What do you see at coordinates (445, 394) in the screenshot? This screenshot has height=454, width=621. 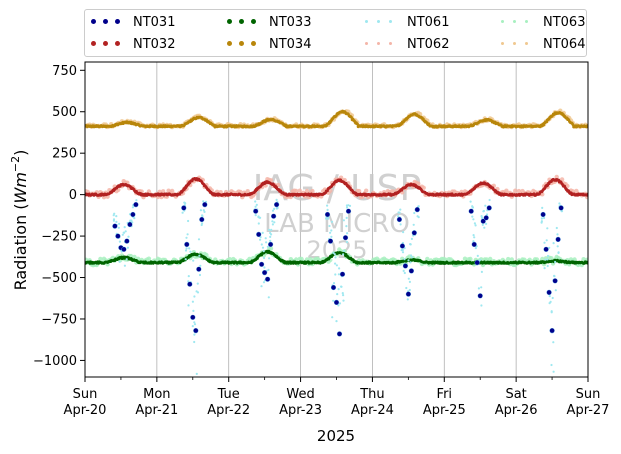 I see `x-tick-day: Fri` at bounding box center [445, 394].